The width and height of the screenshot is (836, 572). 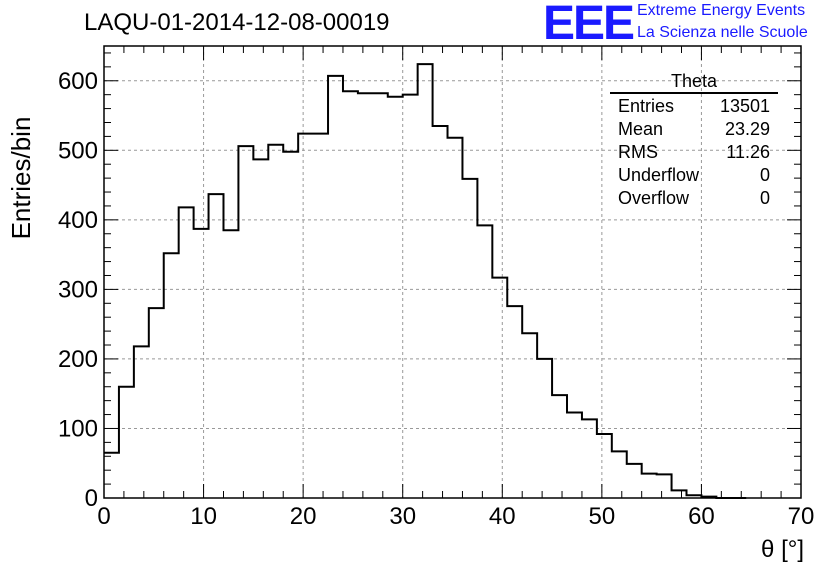 What do you see at coordinates (402, 516) in the screenshot?
I see `x-tick-label: 30` at bounding box center [402, 516].